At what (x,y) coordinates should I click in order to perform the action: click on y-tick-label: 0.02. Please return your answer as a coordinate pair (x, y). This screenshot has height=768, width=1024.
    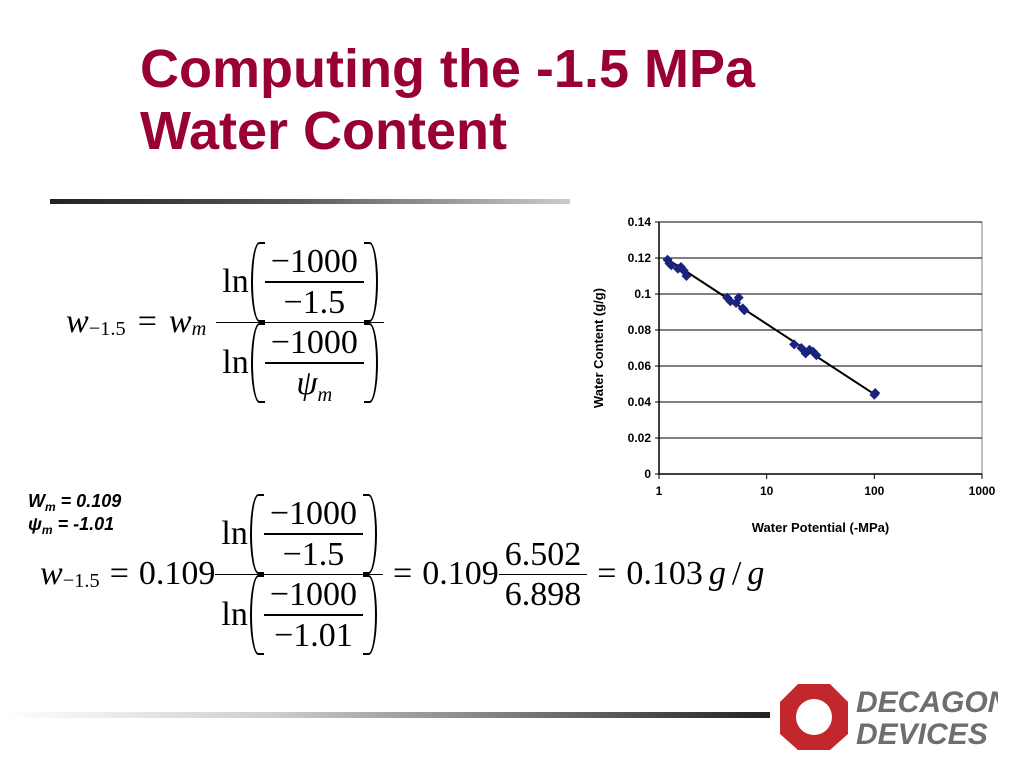
    Looking at the image, I should click on (640, 438).